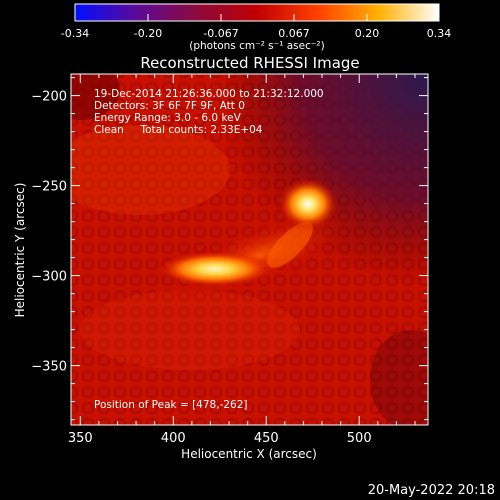 Image resolution: width=500 pixels, height=500 pixels. Describe the element at coordinates (439, 33) in the screenshot. I see `colorbar-tick-label: 0.34` at that location.